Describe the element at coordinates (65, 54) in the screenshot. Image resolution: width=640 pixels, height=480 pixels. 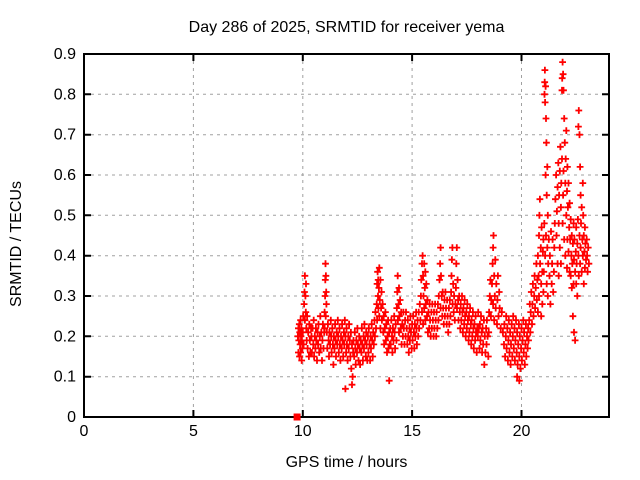
I see `y-tick-label: 0.9` at that location.